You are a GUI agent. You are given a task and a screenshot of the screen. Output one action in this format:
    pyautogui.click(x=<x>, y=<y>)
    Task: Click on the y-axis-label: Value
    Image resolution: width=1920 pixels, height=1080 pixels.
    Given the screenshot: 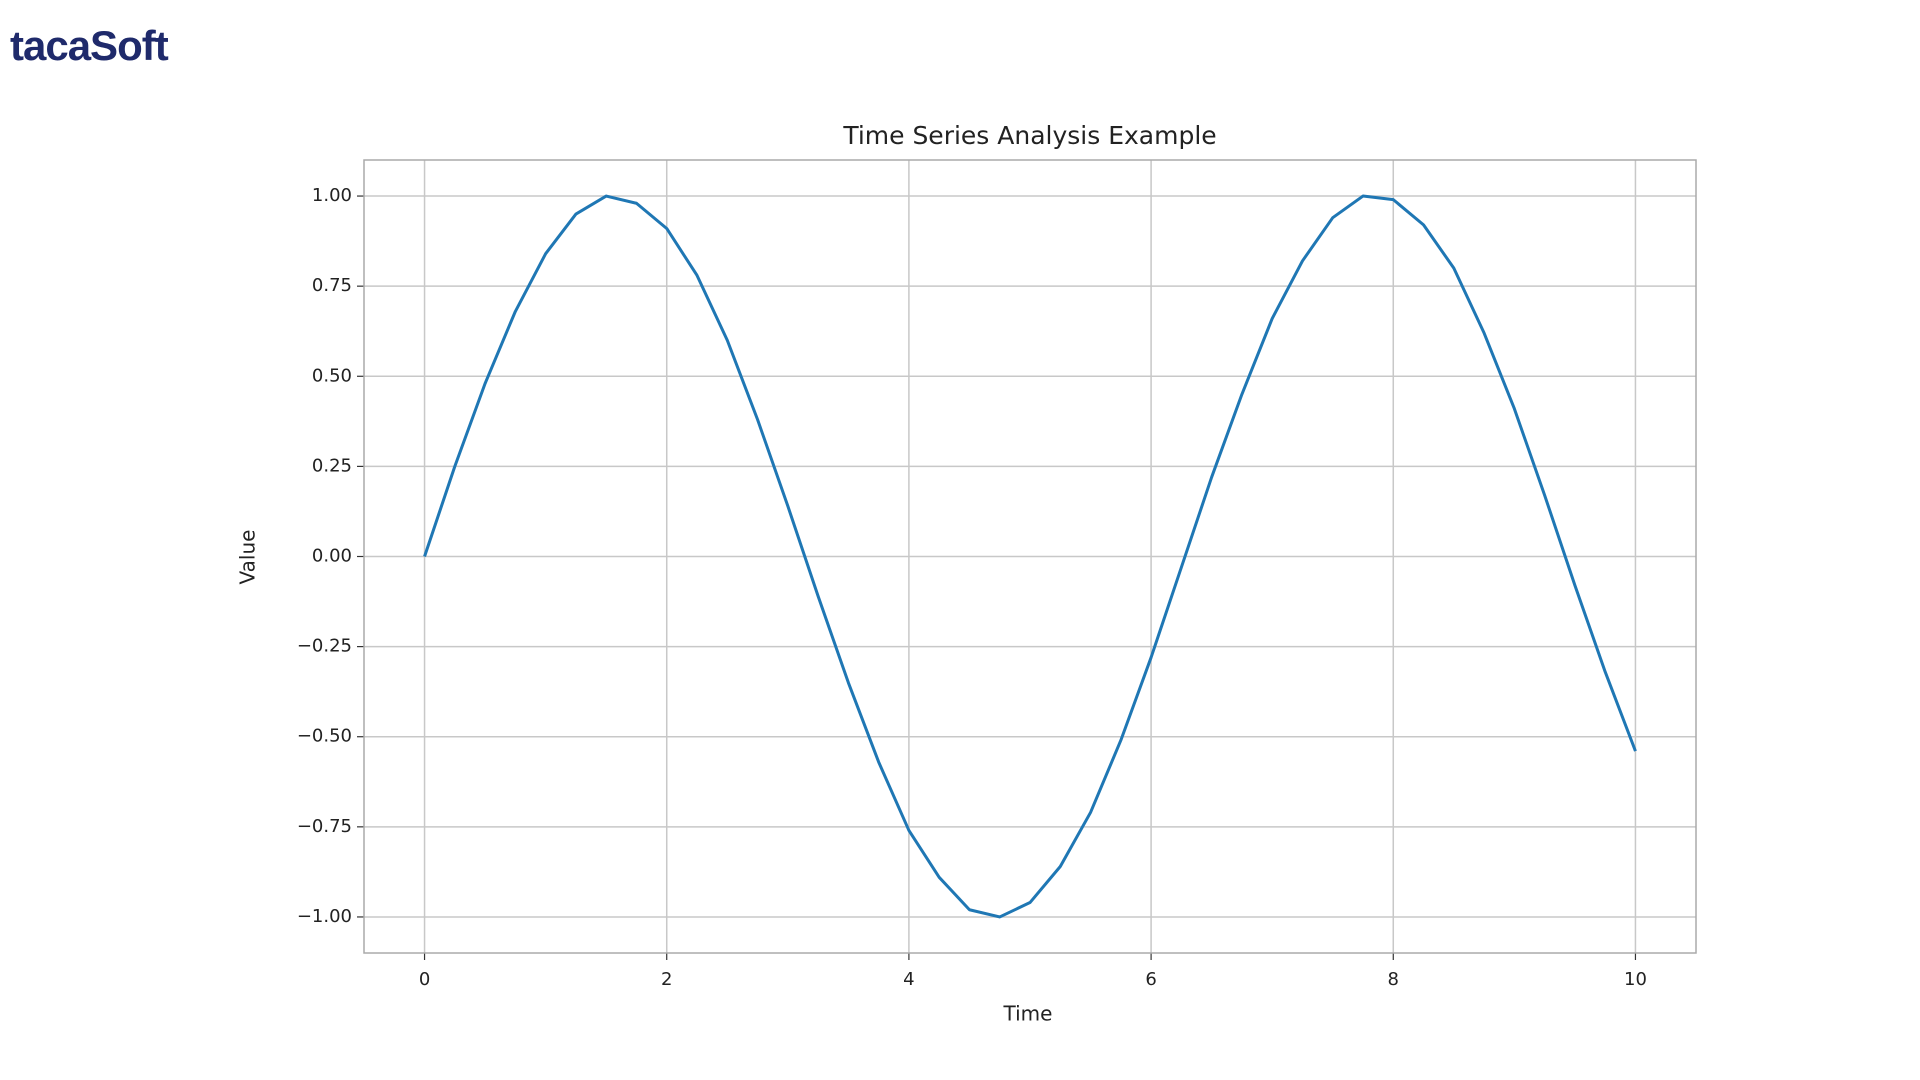 What is the action you would take?
    pyautogui.click(x=248, y=557)
    